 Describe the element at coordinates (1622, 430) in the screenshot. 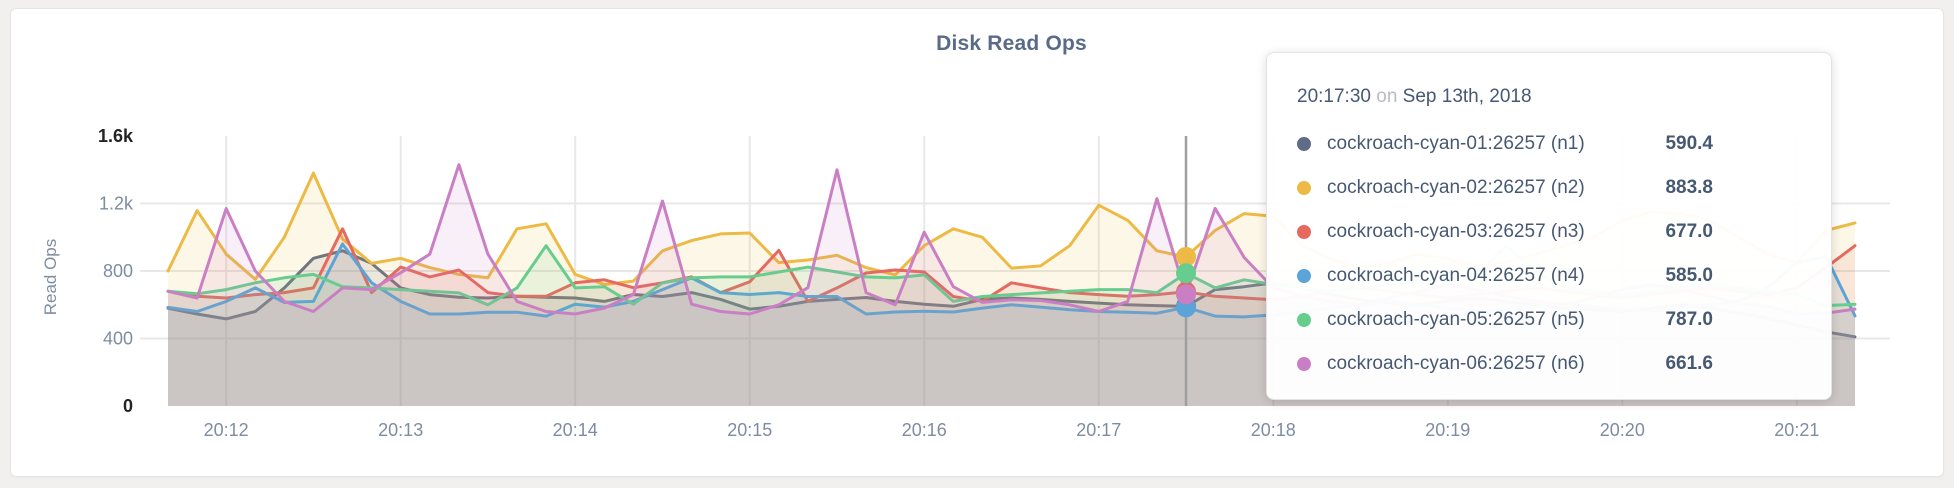

I see `x-tick-20:20: 20:20` at that location.